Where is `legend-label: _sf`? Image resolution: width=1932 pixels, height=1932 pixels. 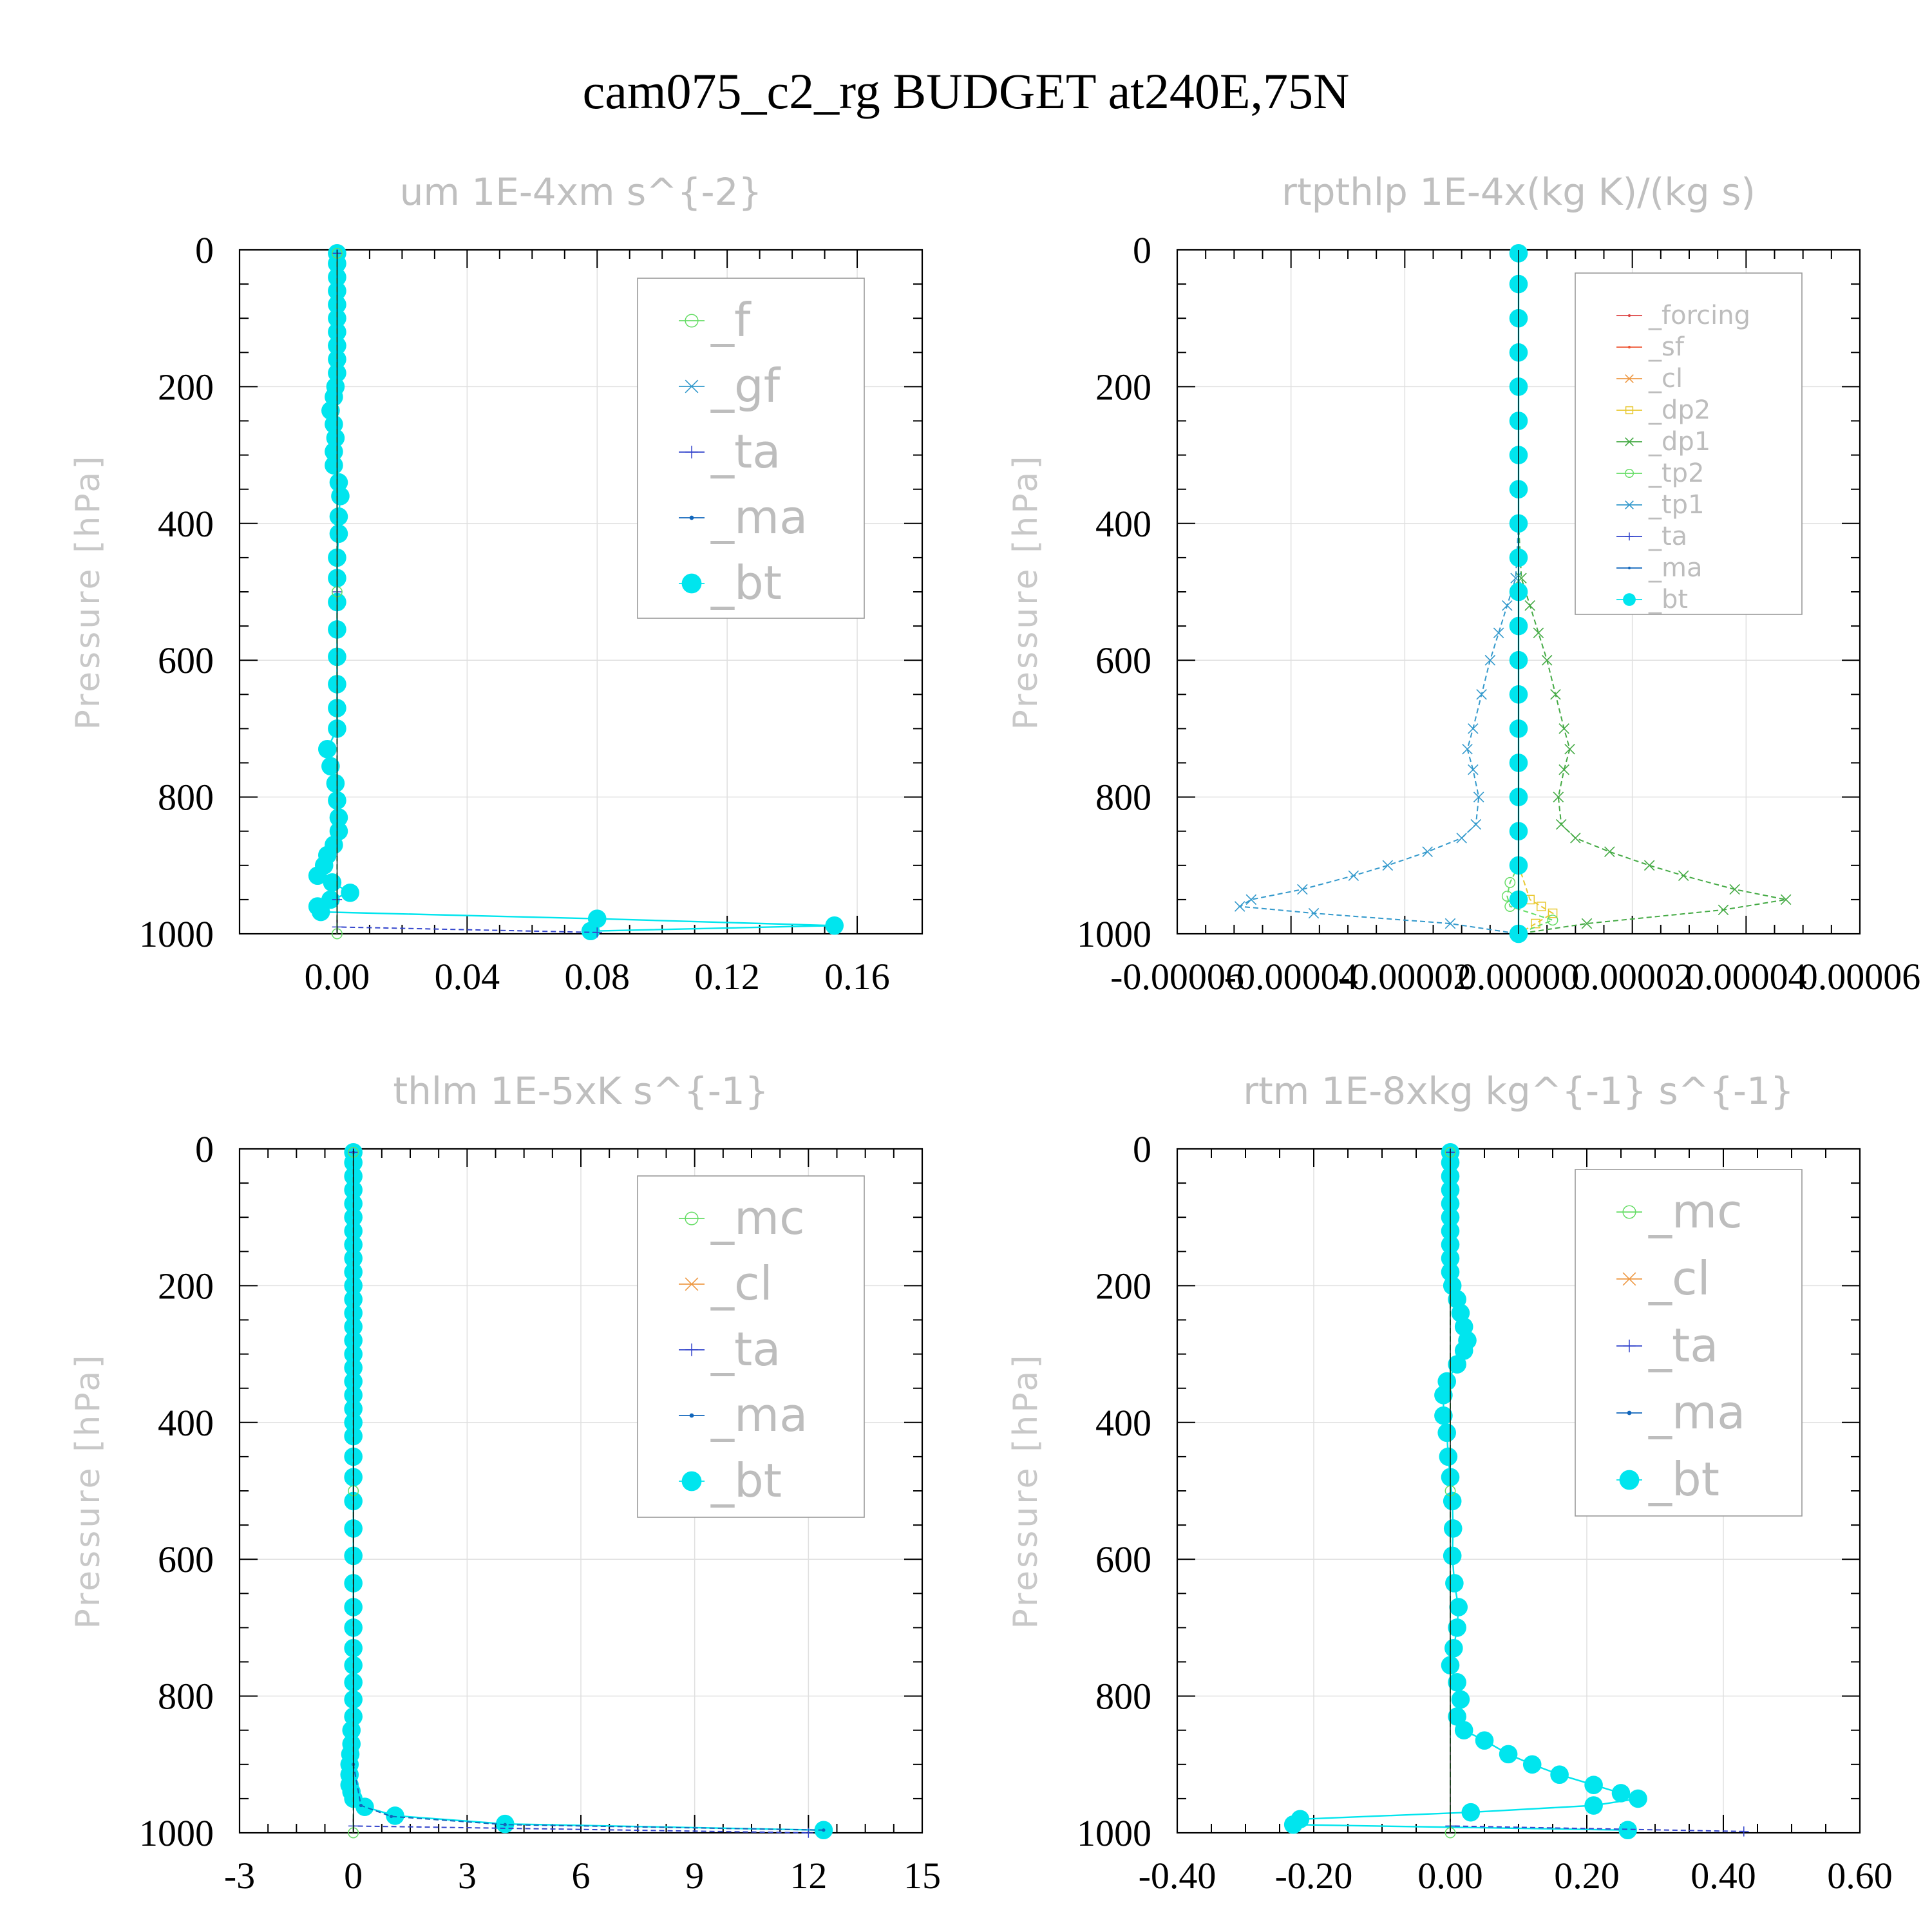
legend-label: _sf is located at coordinates (1667, 347).